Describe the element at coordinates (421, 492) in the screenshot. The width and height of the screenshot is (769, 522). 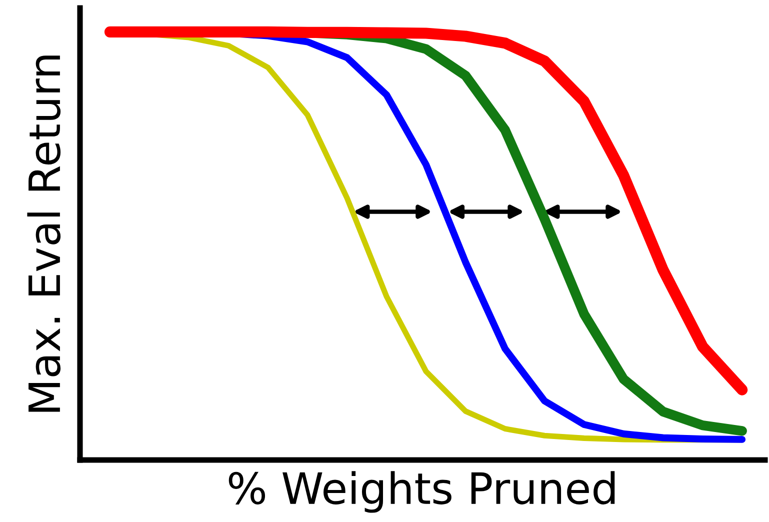
I see `x-axis-title: % Weights Pruned` at that location.